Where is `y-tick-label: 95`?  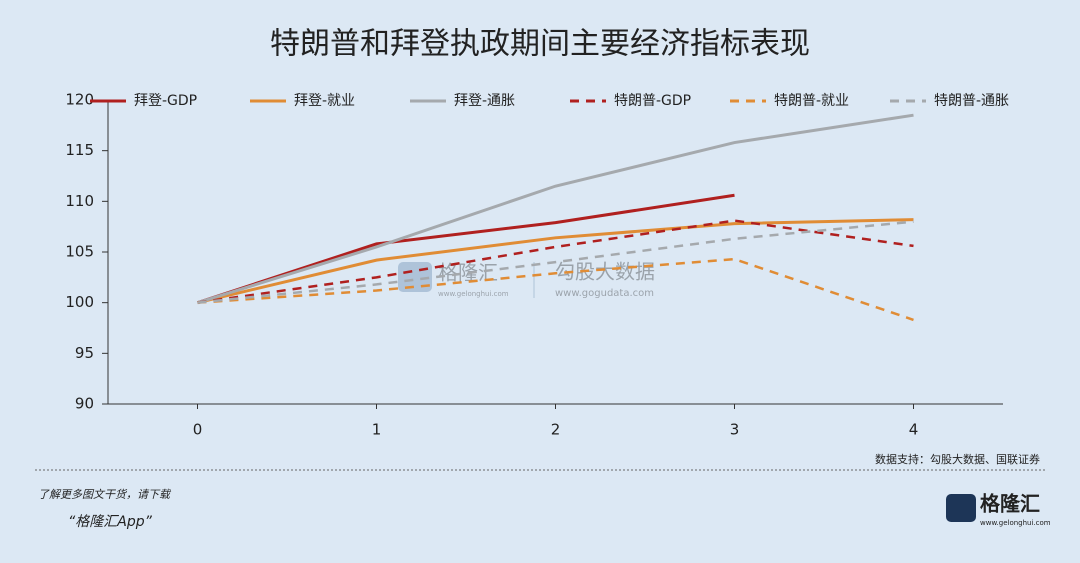
y-tick-label: 95 is located at coordinates (84, 353).